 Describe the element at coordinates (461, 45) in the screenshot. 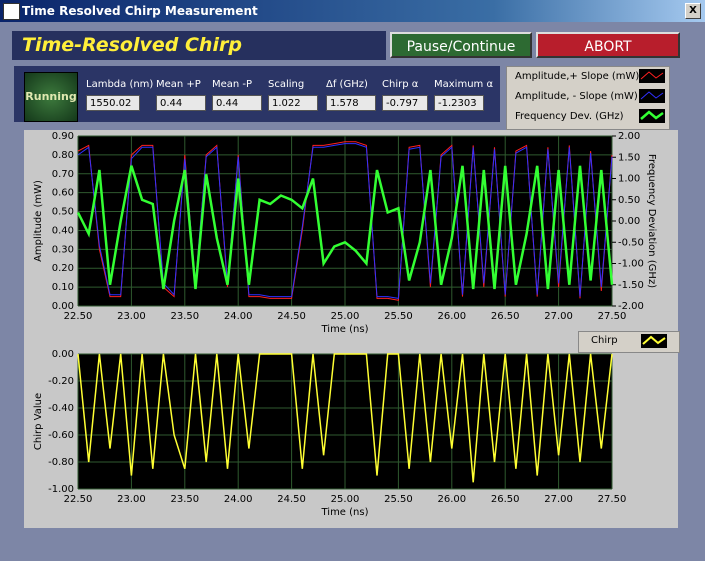

I see `pause-button: Pause/Continue` at that location.